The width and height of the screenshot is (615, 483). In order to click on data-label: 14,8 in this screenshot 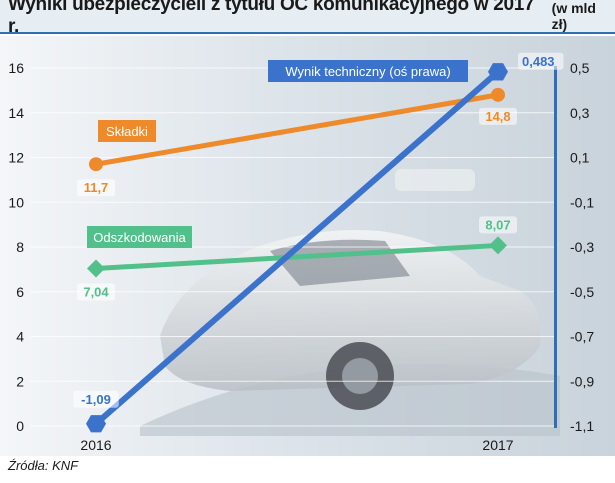, I will do `click(497, 116)`.